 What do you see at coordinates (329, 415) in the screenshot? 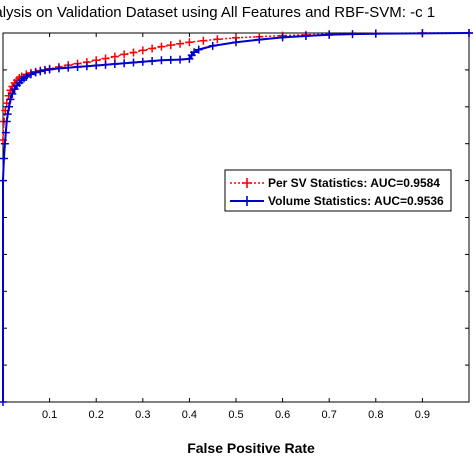
I see `x-tick-label: 0.7` at bounding box center [329, 415].